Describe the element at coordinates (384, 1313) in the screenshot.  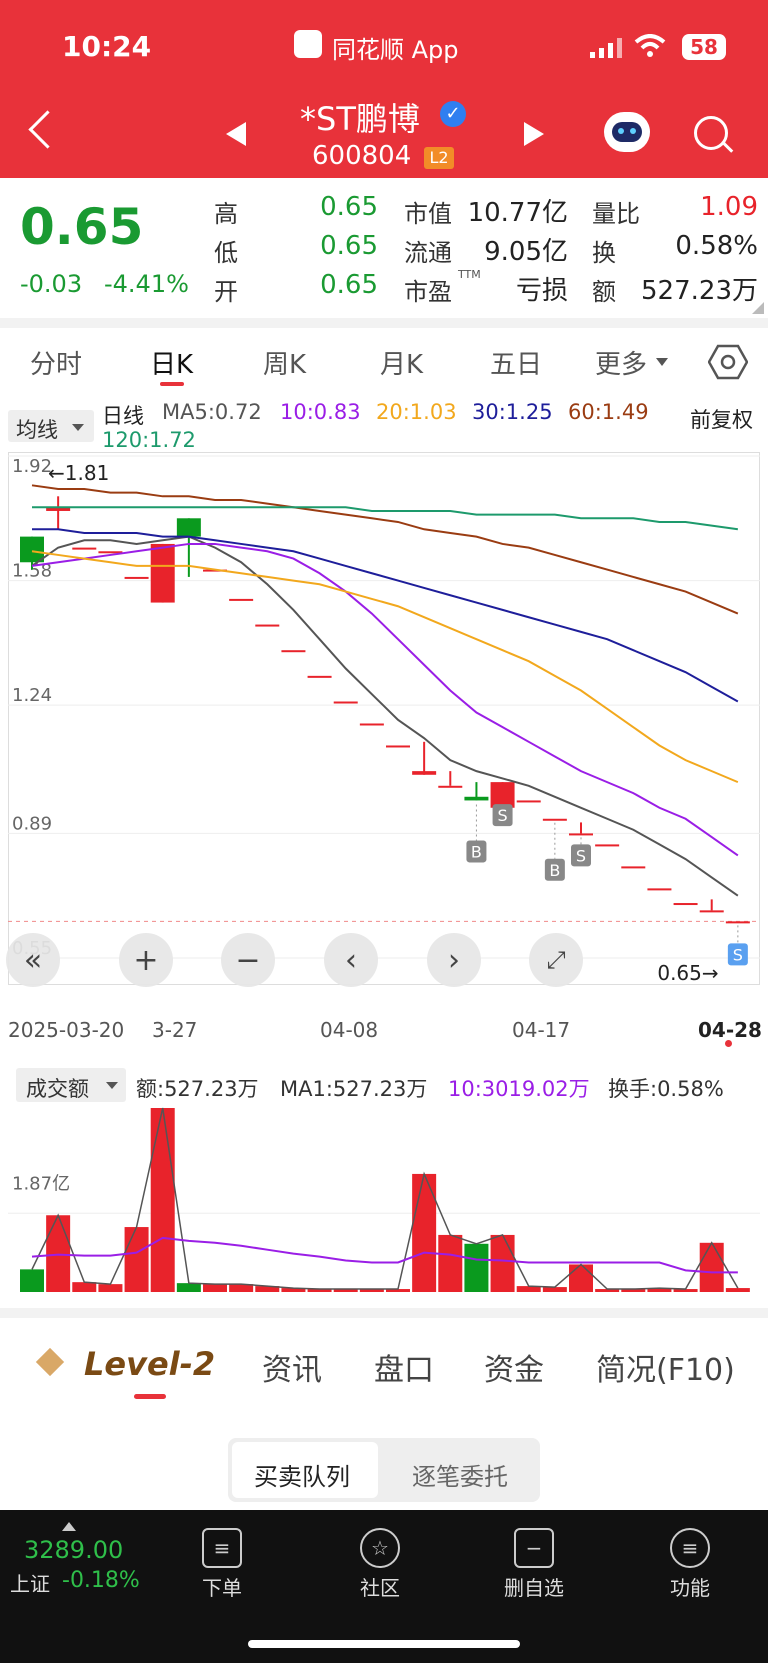
I see `divider` at that location.